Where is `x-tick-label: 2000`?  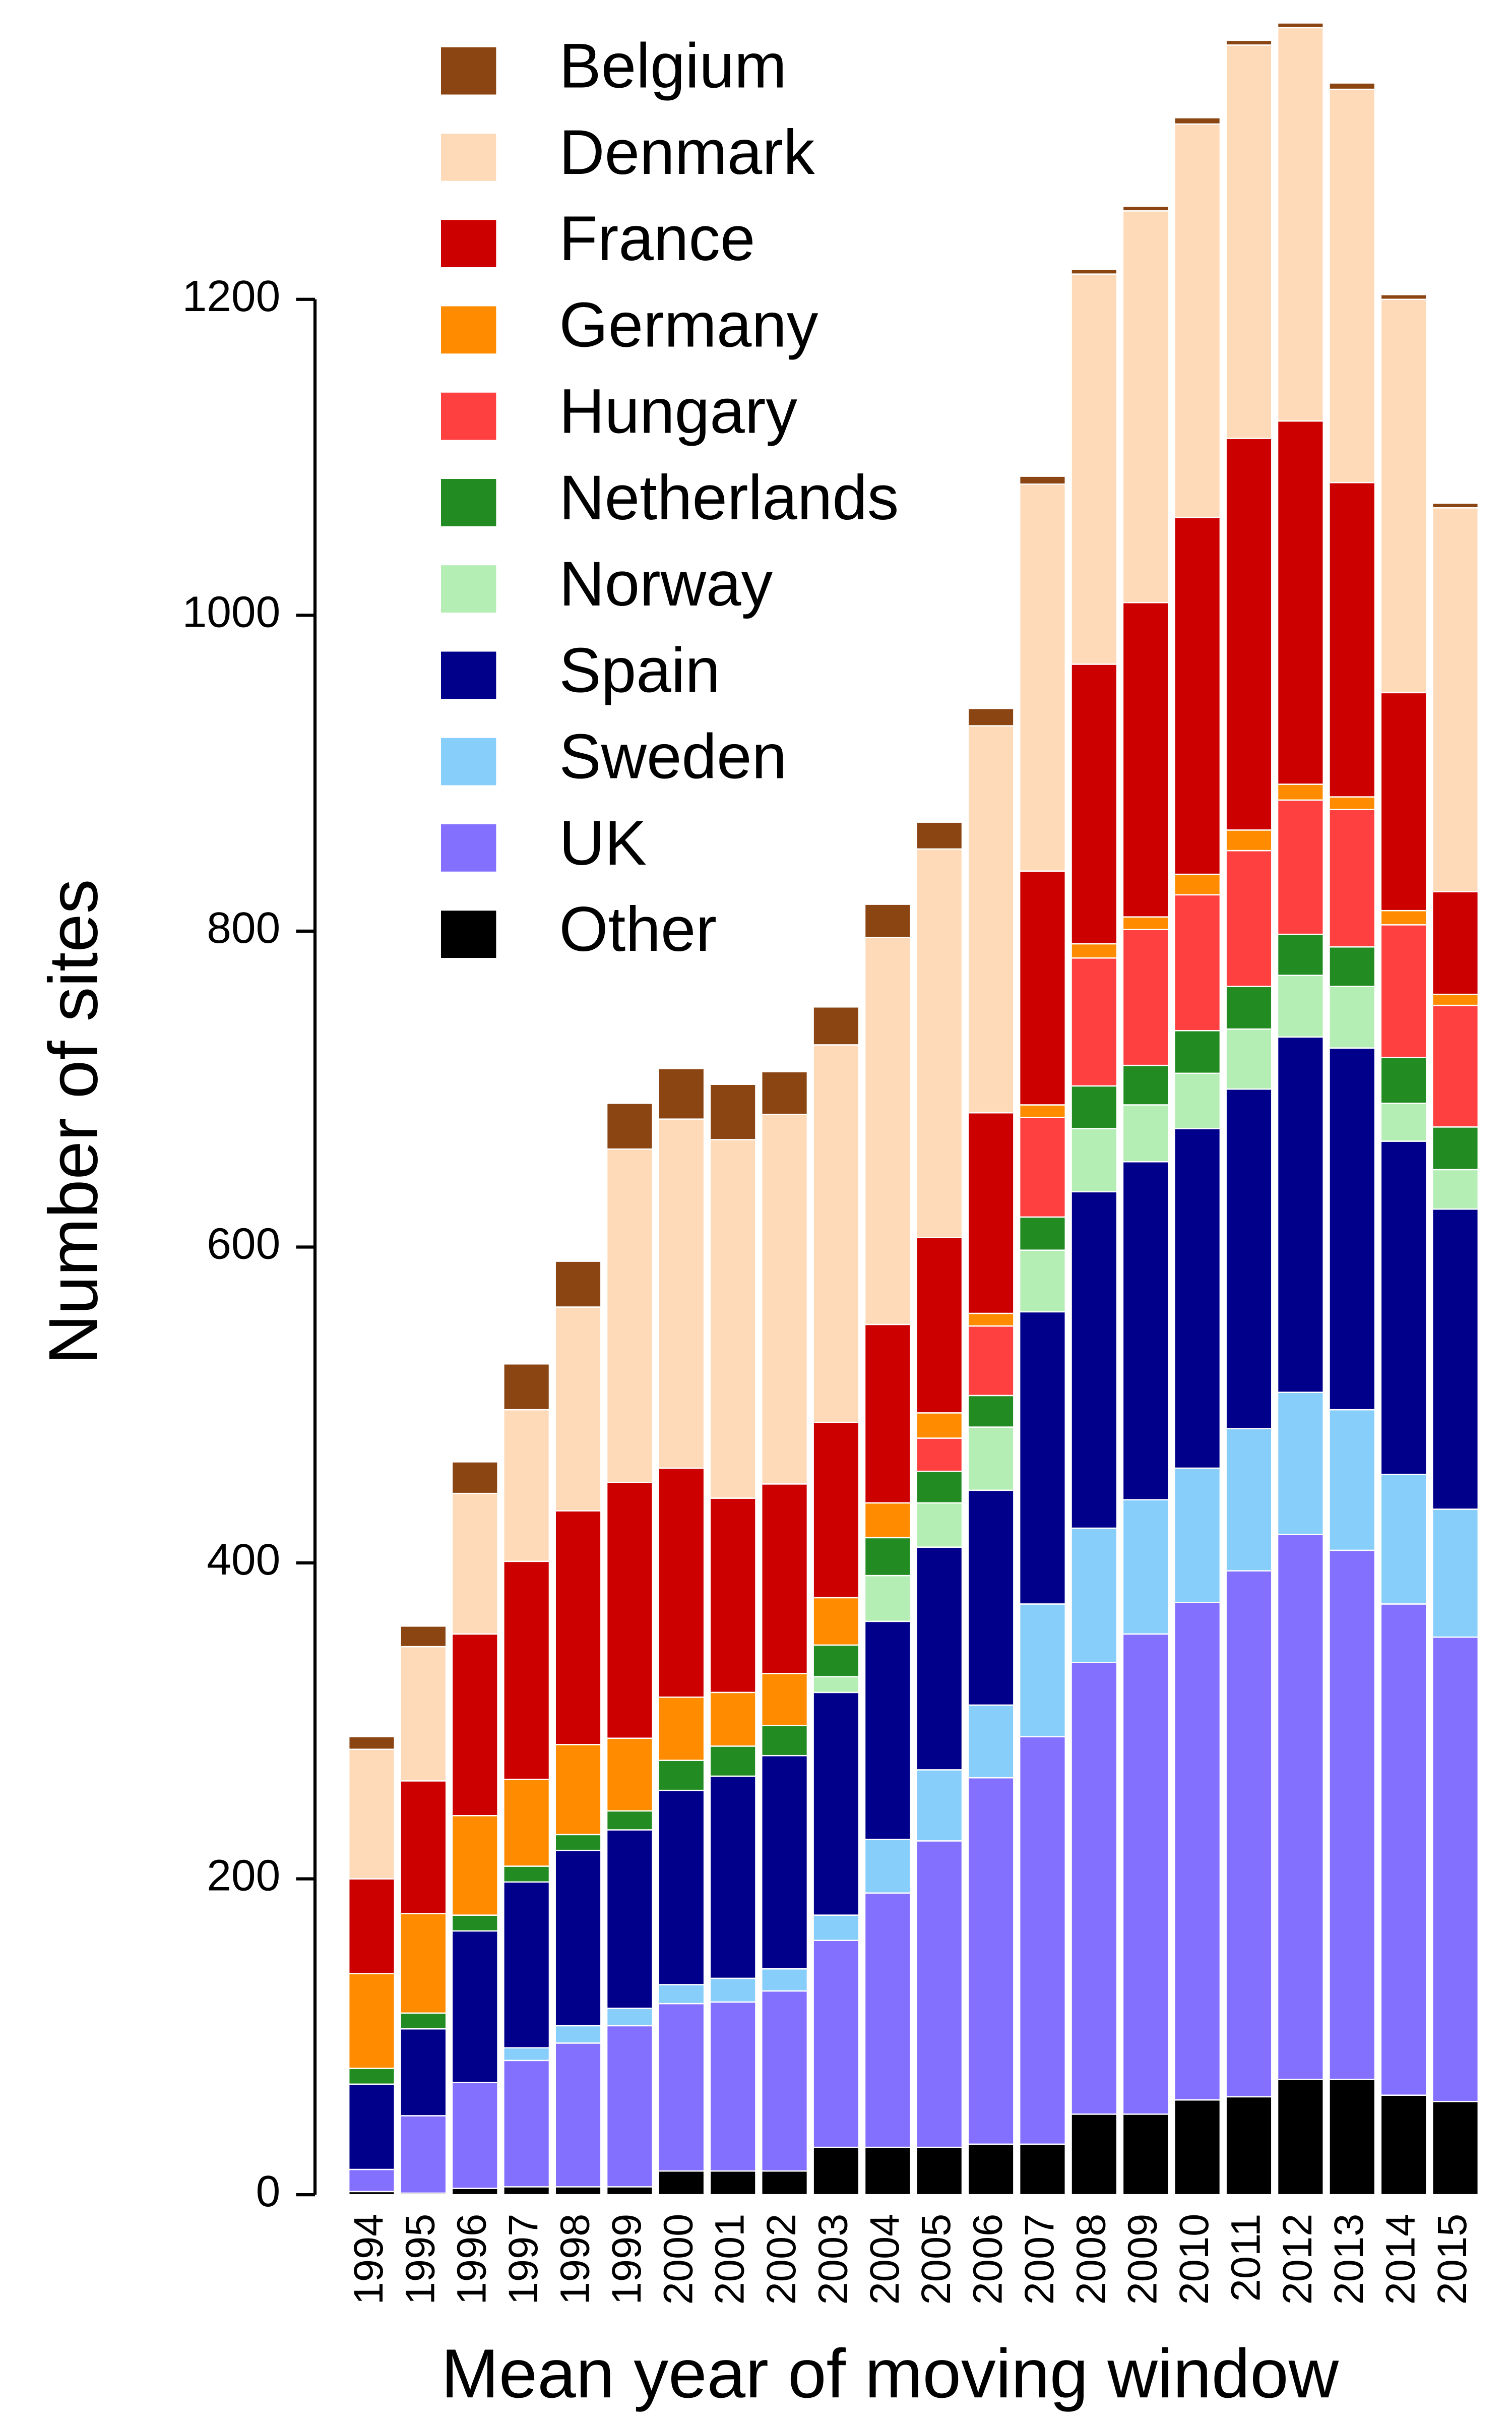
x-tick-label: 2000 is located at coordinates (678, 2259).